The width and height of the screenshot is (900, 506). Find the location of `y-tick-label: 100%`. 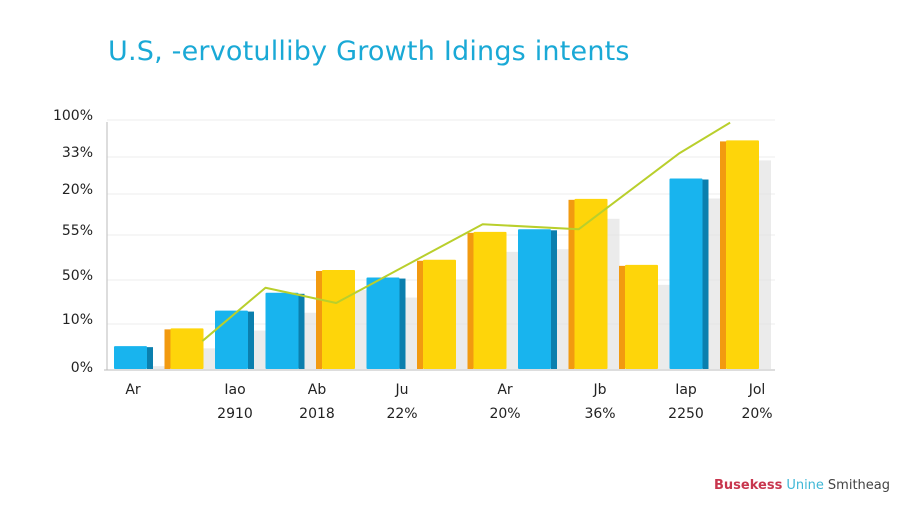

y-tick-label: 100% is located at coordinates (73, 116).